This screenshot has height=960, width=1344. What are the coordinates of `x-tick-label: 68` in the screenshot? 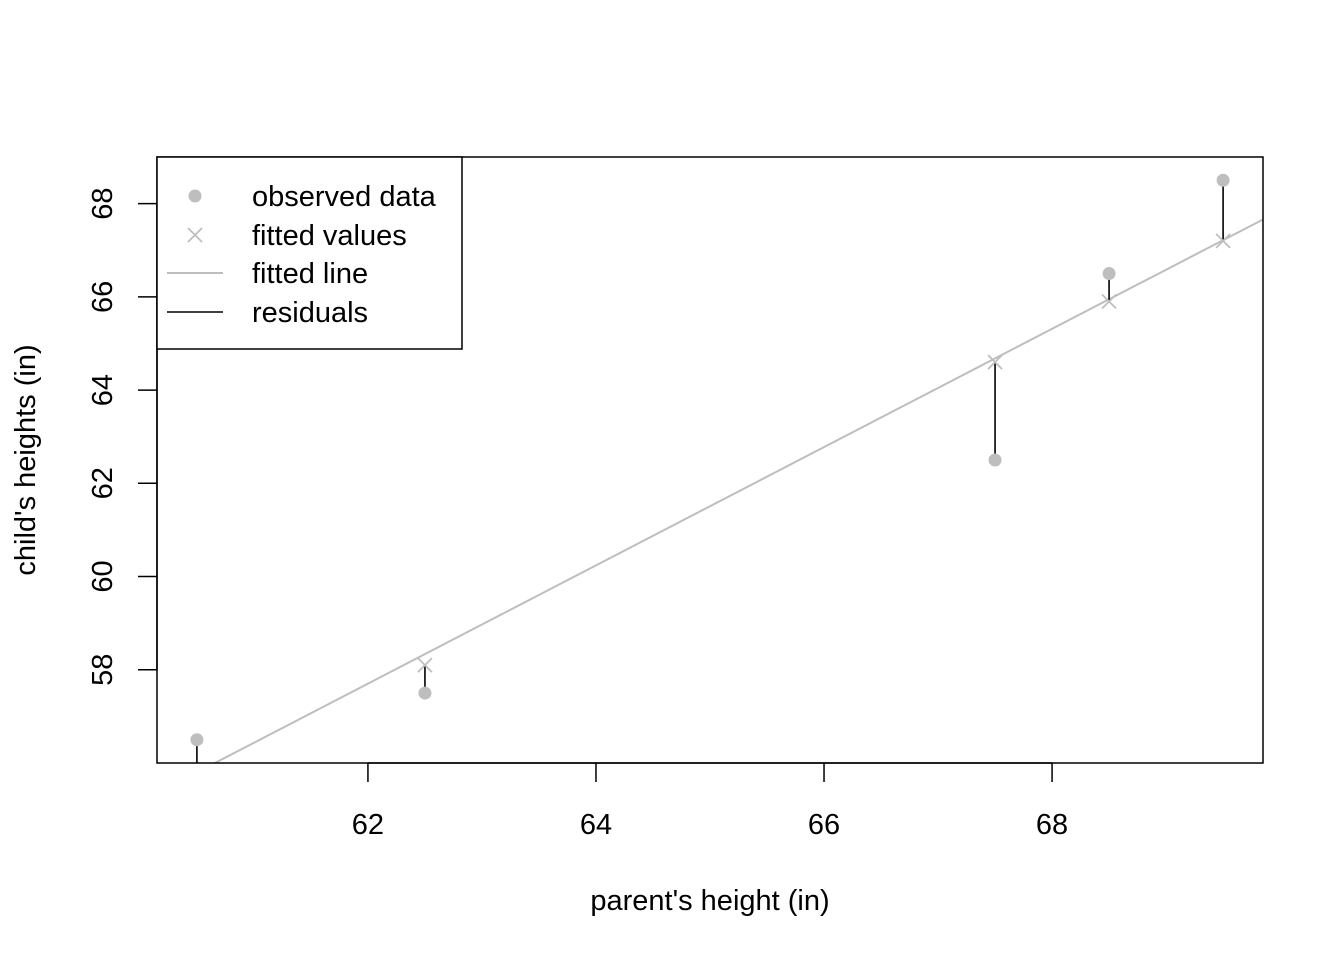 It's located at (1052, 825).